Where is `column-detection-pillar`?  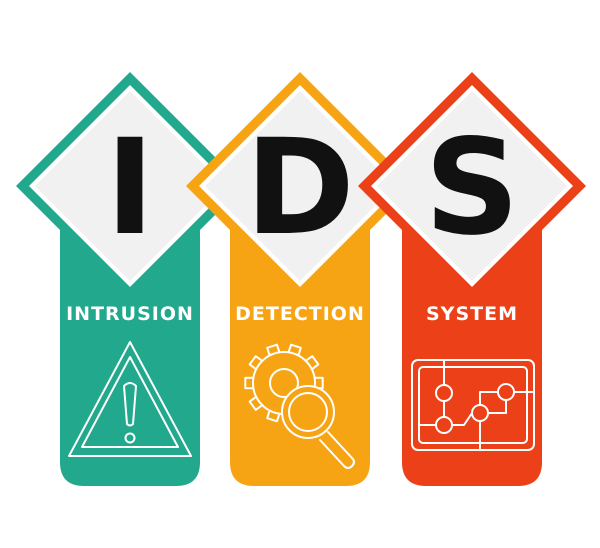 column-detection-pillar is located at coordinates (300, 358).